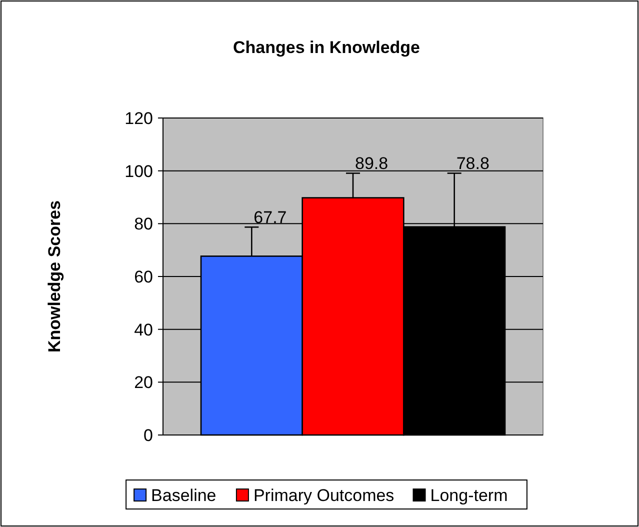 The width and height of the screenshot is (639, 527). Describe the element at coordinates (183, 495) in the screenshot. I see `legend-label: Baseline` at that location.